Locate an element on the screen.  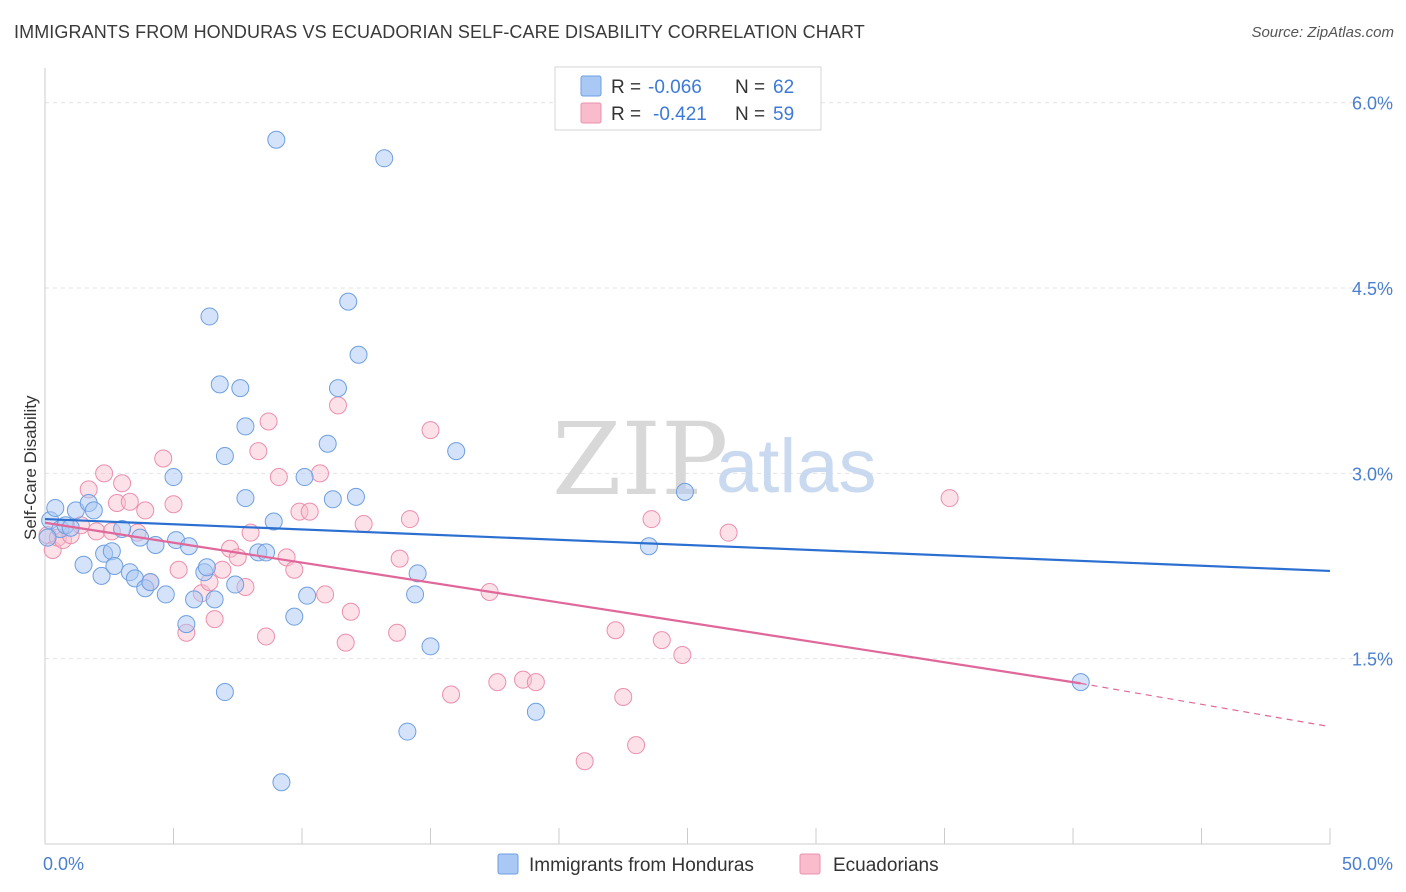
series-legend-swatch-ecuadorians is located at coordinates (810, 864).